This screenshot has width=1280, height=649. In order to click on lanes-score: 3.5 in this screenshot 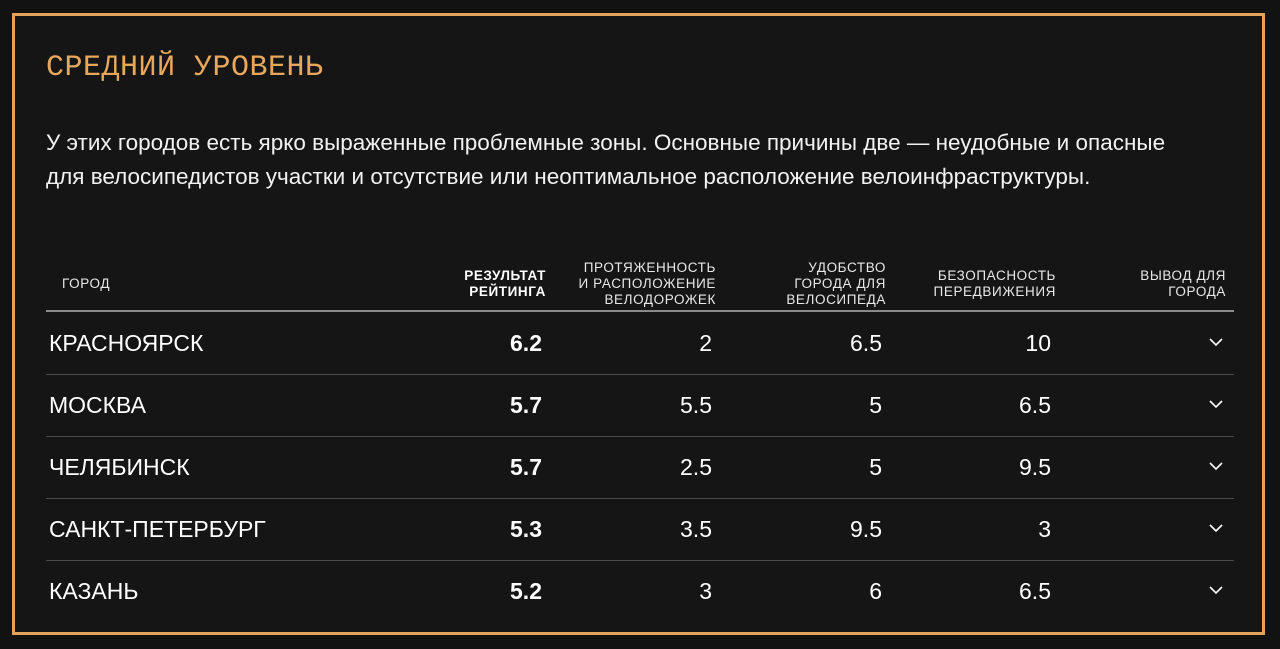, I will do `click(696, 529)`.